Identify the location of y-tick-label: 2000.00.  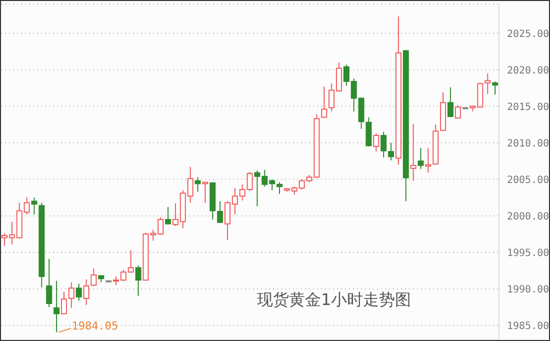
(528, 216).